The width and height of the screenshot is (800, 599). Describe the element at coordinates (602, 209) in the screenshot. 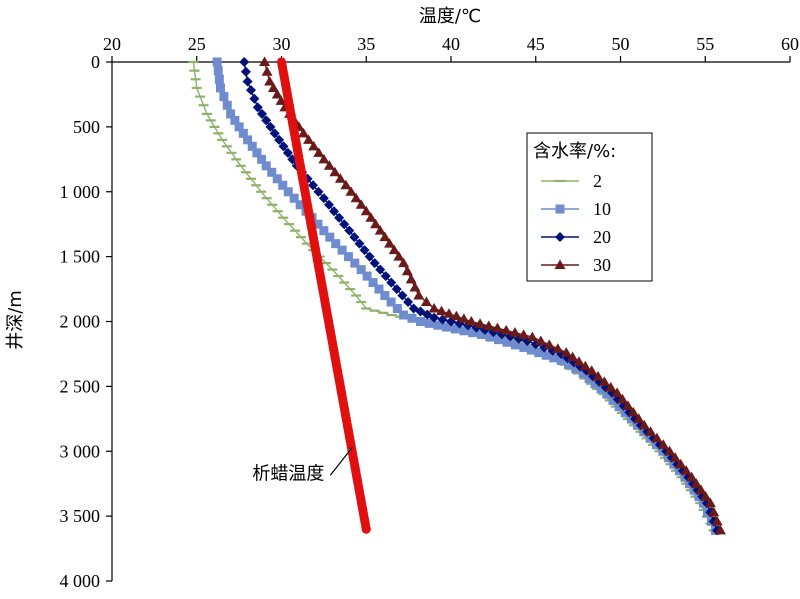

I see `legend-label: 10` at that location.